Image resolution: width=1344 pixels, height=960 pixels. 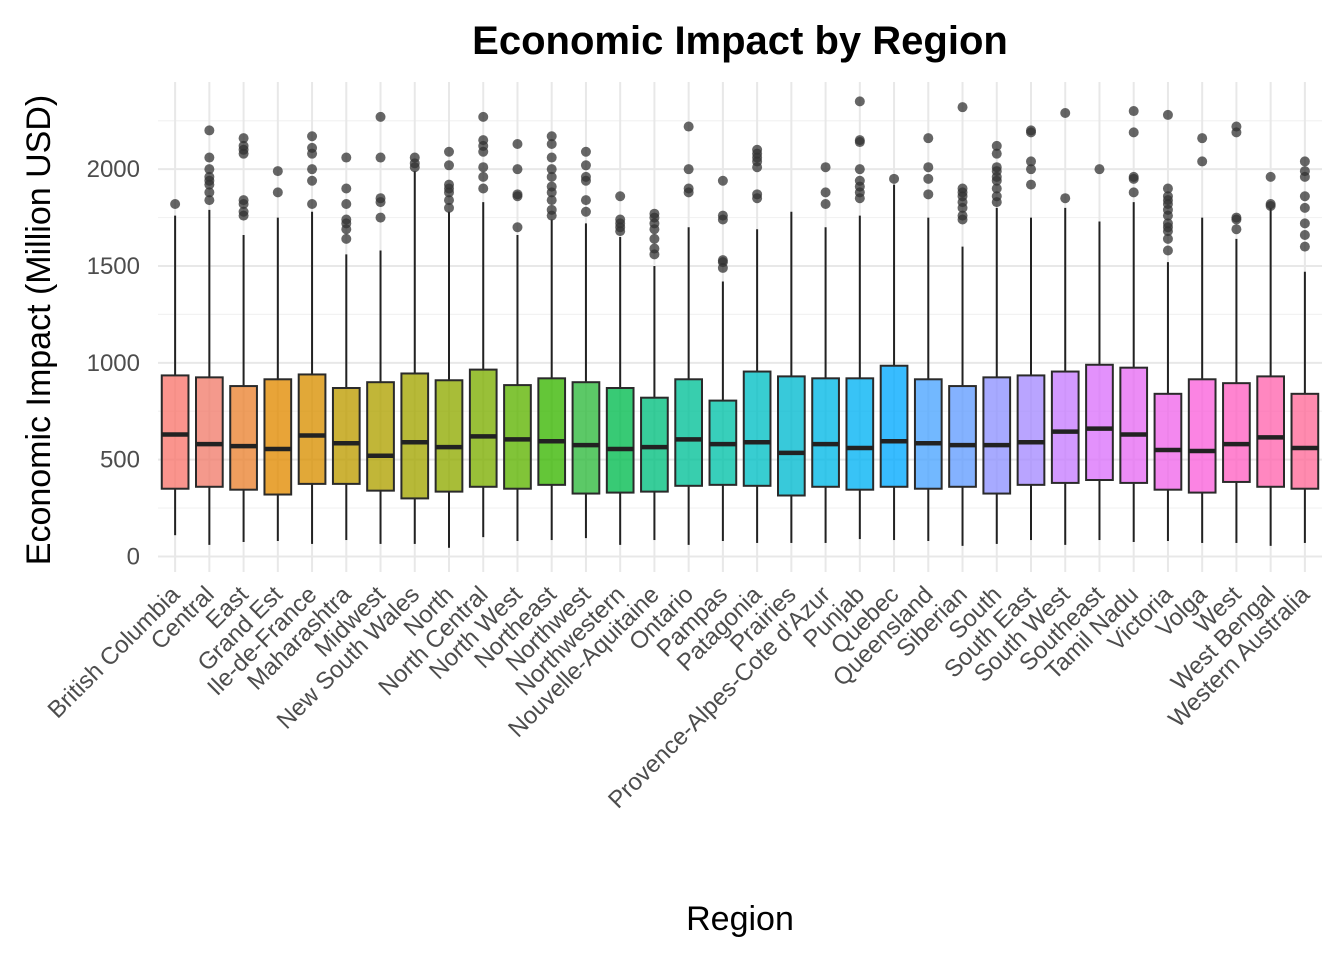 I want to click on y-tick-label: 0, so click(x=133, y=557).